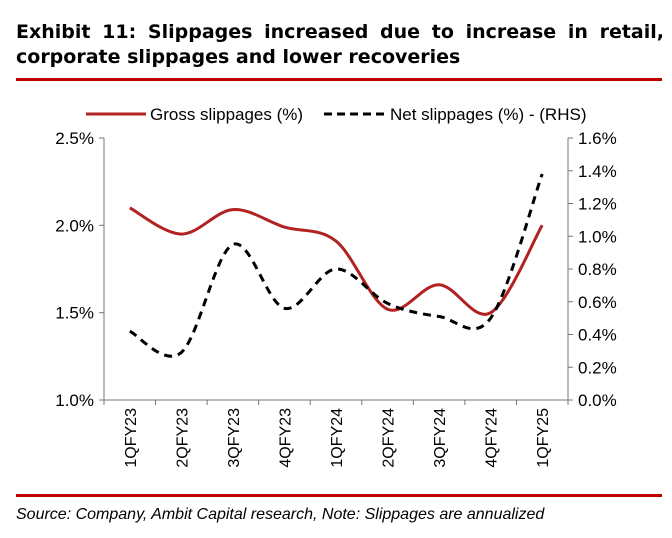 Image resolution: width=672 pixels, height=538 pixels. I want to click on x-tick-label: 1QFY23, so click(131, 438).